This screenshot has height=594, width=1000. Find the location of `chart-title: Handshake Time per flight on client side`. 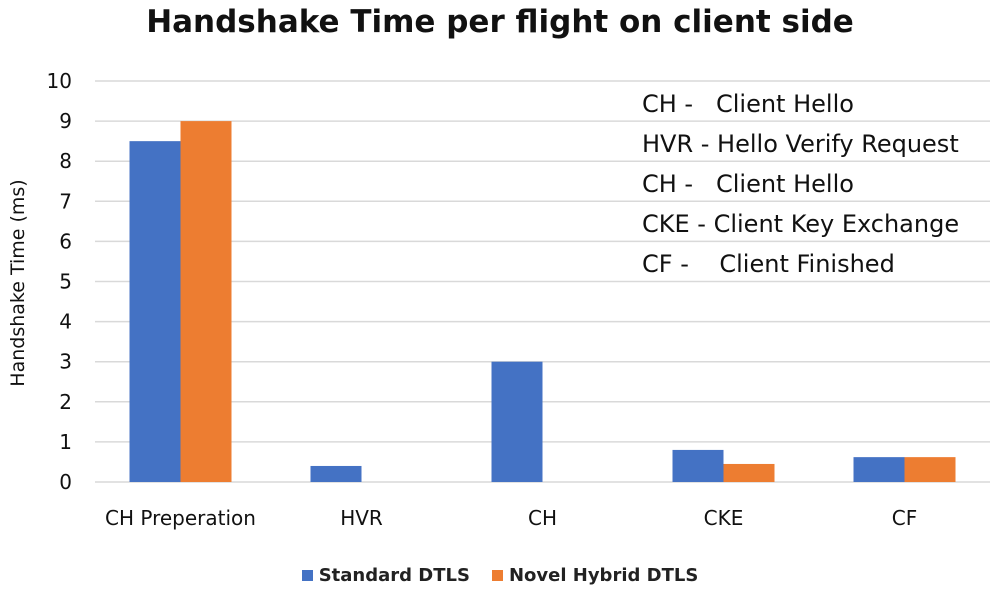

chart-title: Handshake Time per flight on client side is located at coordinates (500, 22).